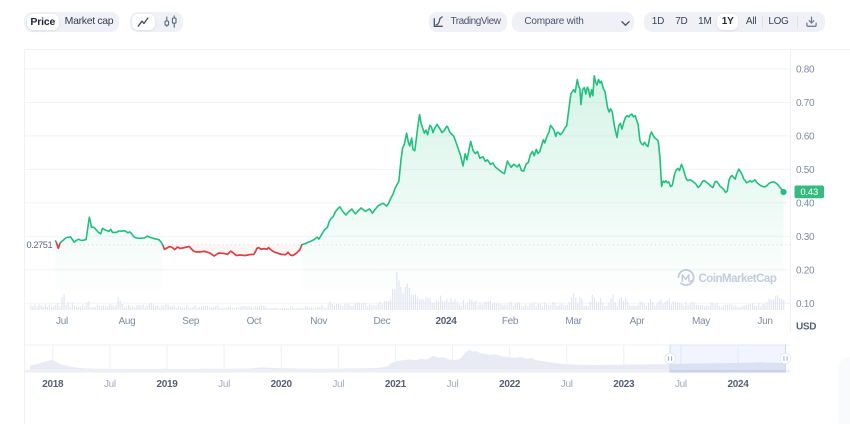  I want to click on svg-text: 2018, so click(53, 384).